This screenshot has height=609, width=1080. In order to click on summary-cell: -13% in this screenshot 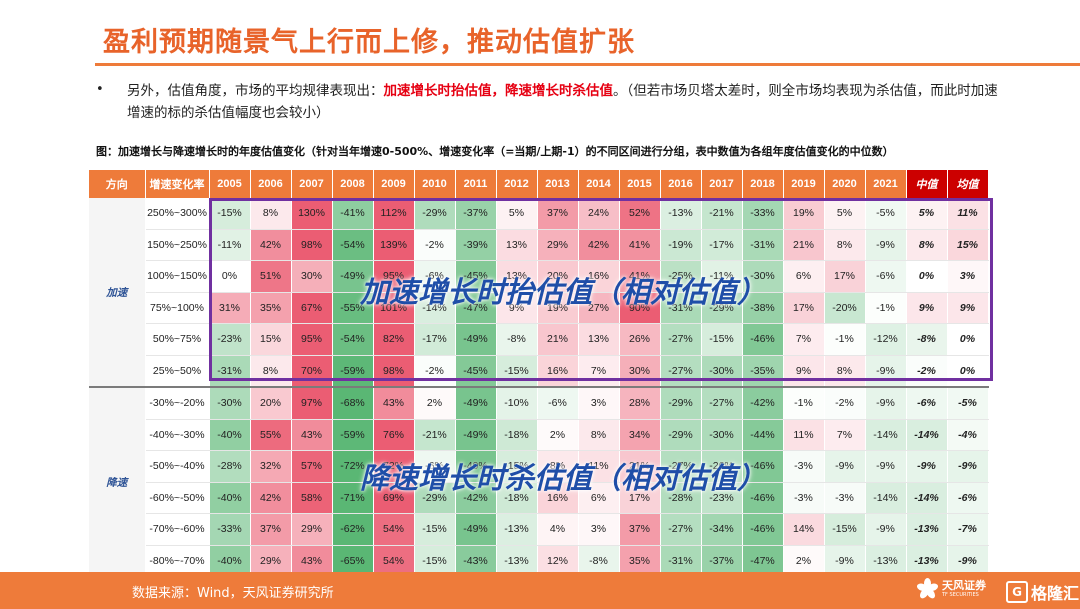, I will do `click(927, 561)`.